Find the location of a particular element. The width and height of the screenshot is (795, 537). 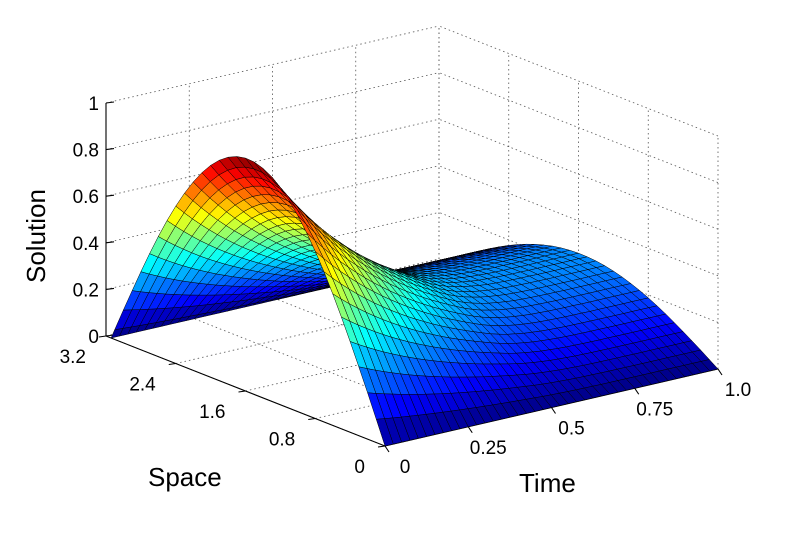

y-tick-label: 3.2 is located at coordinates (73, 357).